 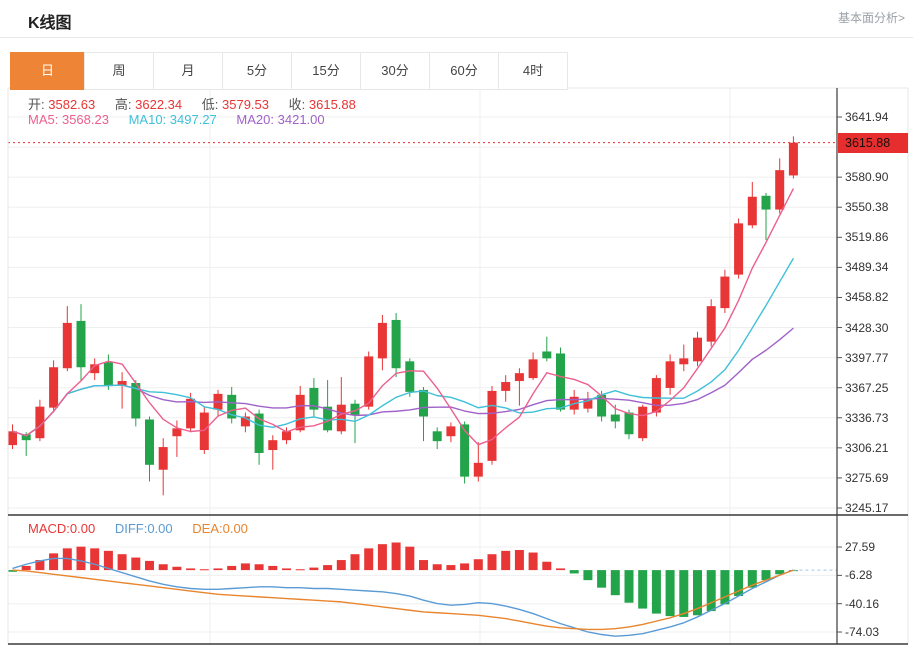 I want to click on diff-line, so click(x=403, y=597).